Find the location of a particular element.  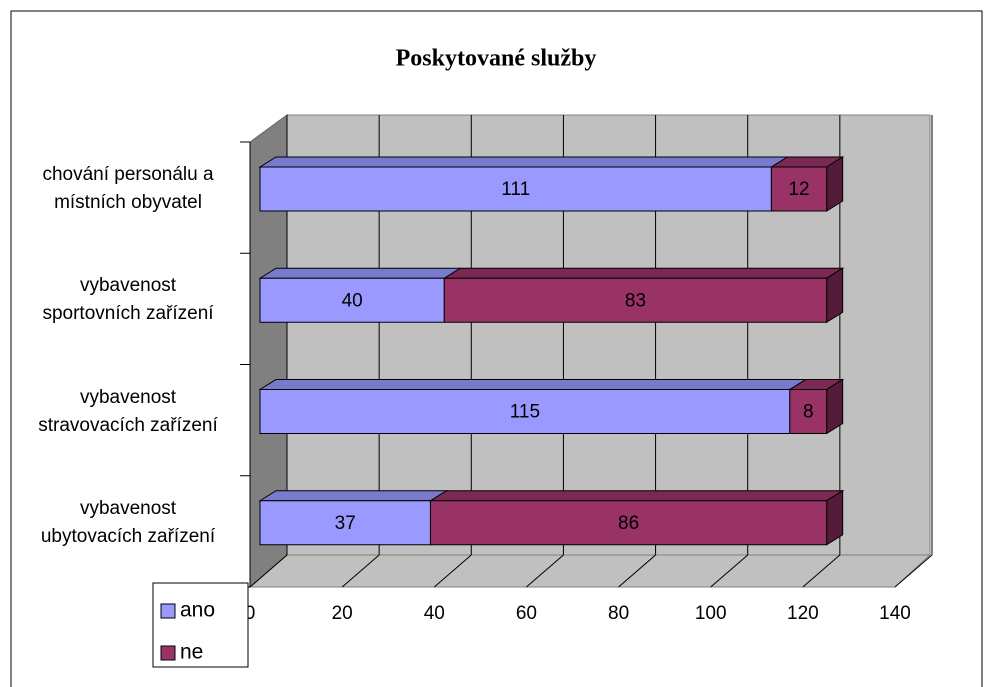

legend-label: ne is located at coordinates (191, 652).